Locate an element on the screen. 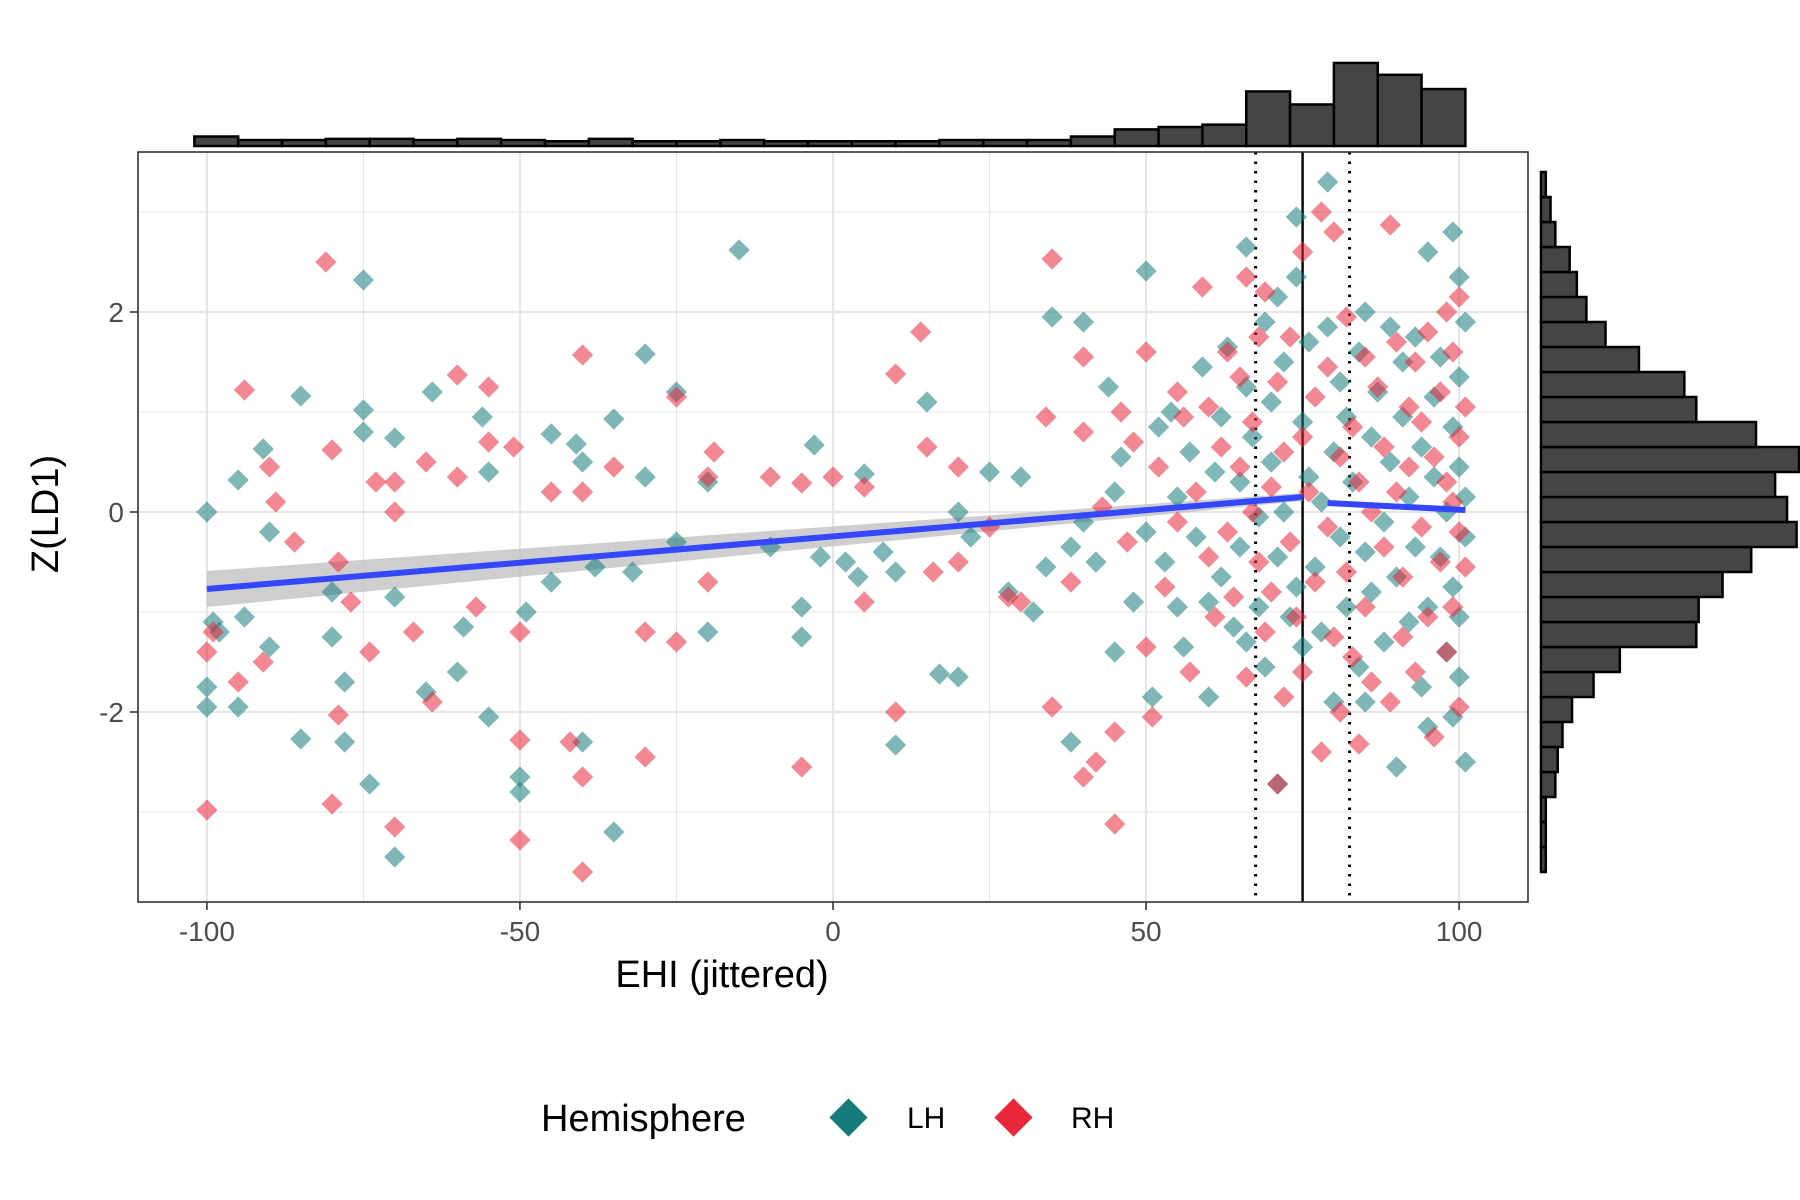 The width and height of the screenshot is (1800, 1200). y-tick-label: -2 is located at coordinates (111, 712).